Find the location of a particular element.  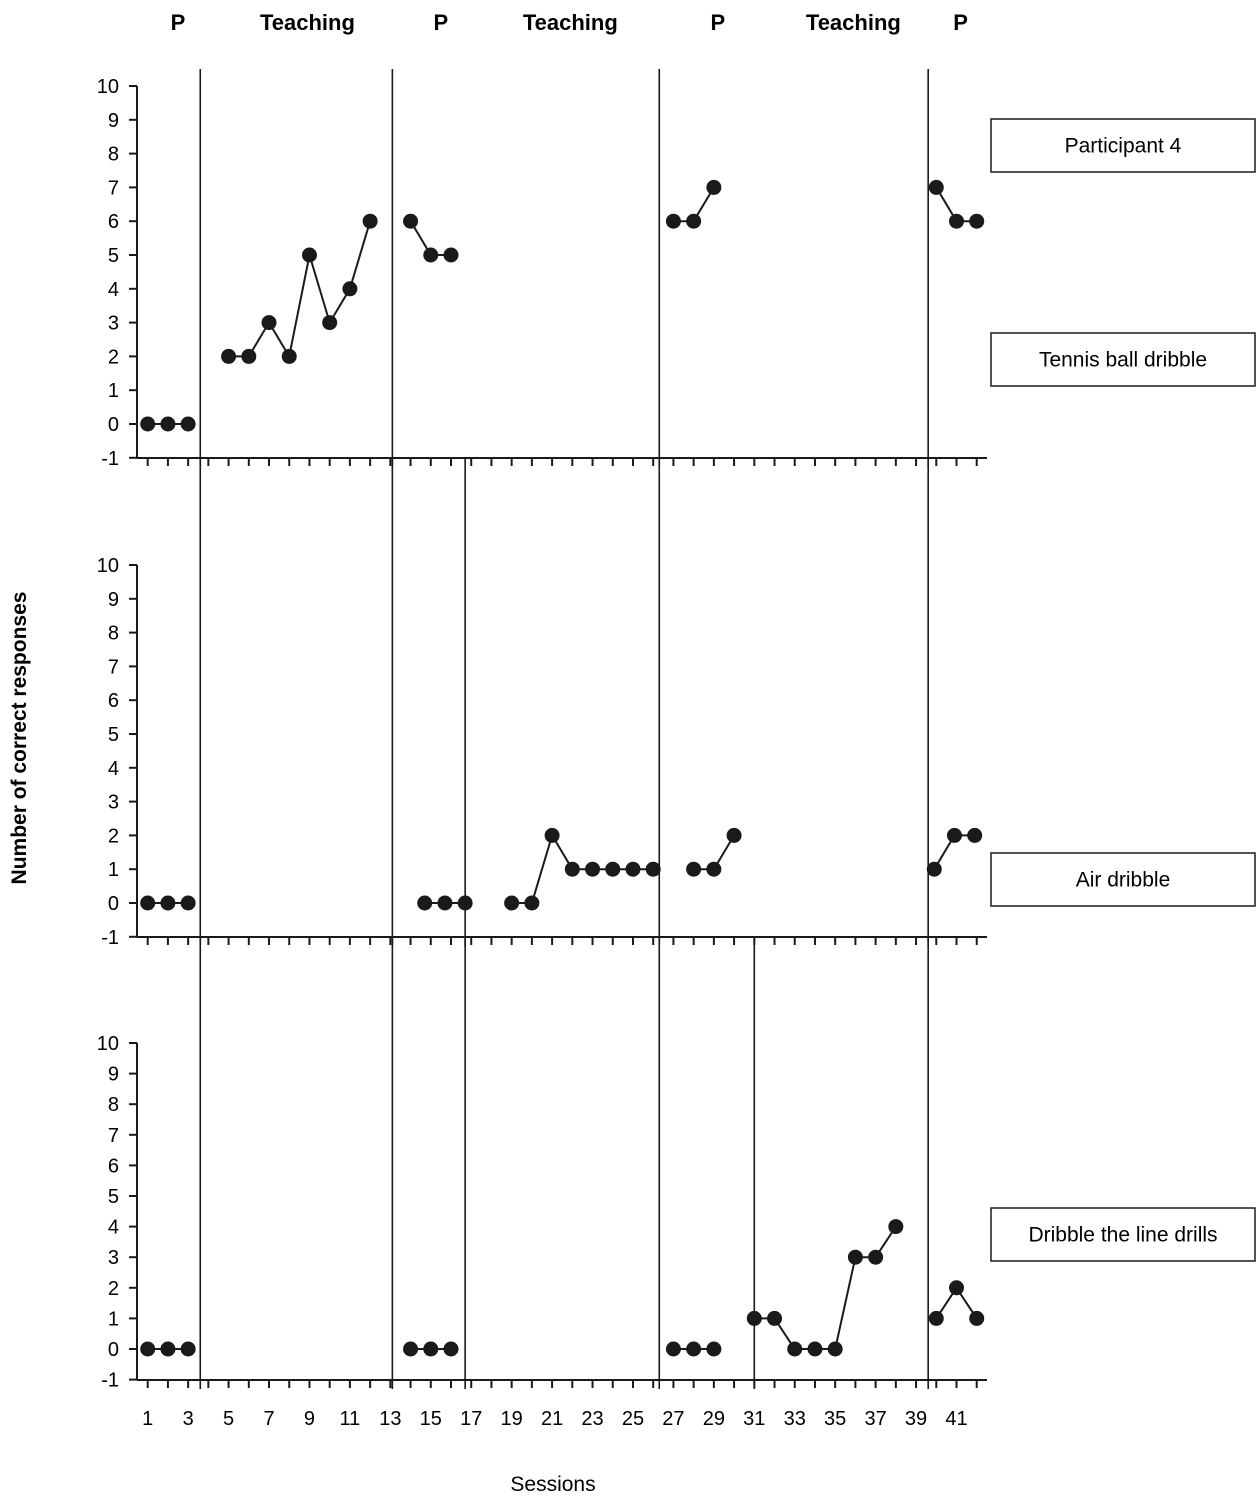

x-tick-label: 33 is located at coordinates (795, 1419).